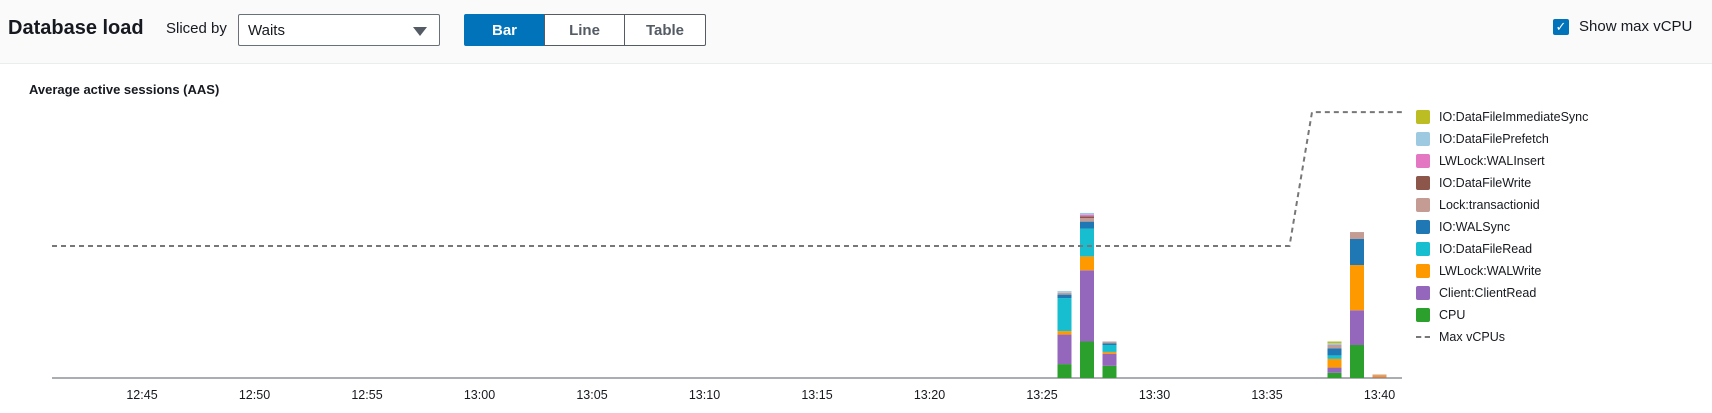 The height and width of the screenshot is (413, 1712). What do you see at coordinates (76, 28) in the screenshot?
I see `page-title: Database load` at bounding box center [76, 28].